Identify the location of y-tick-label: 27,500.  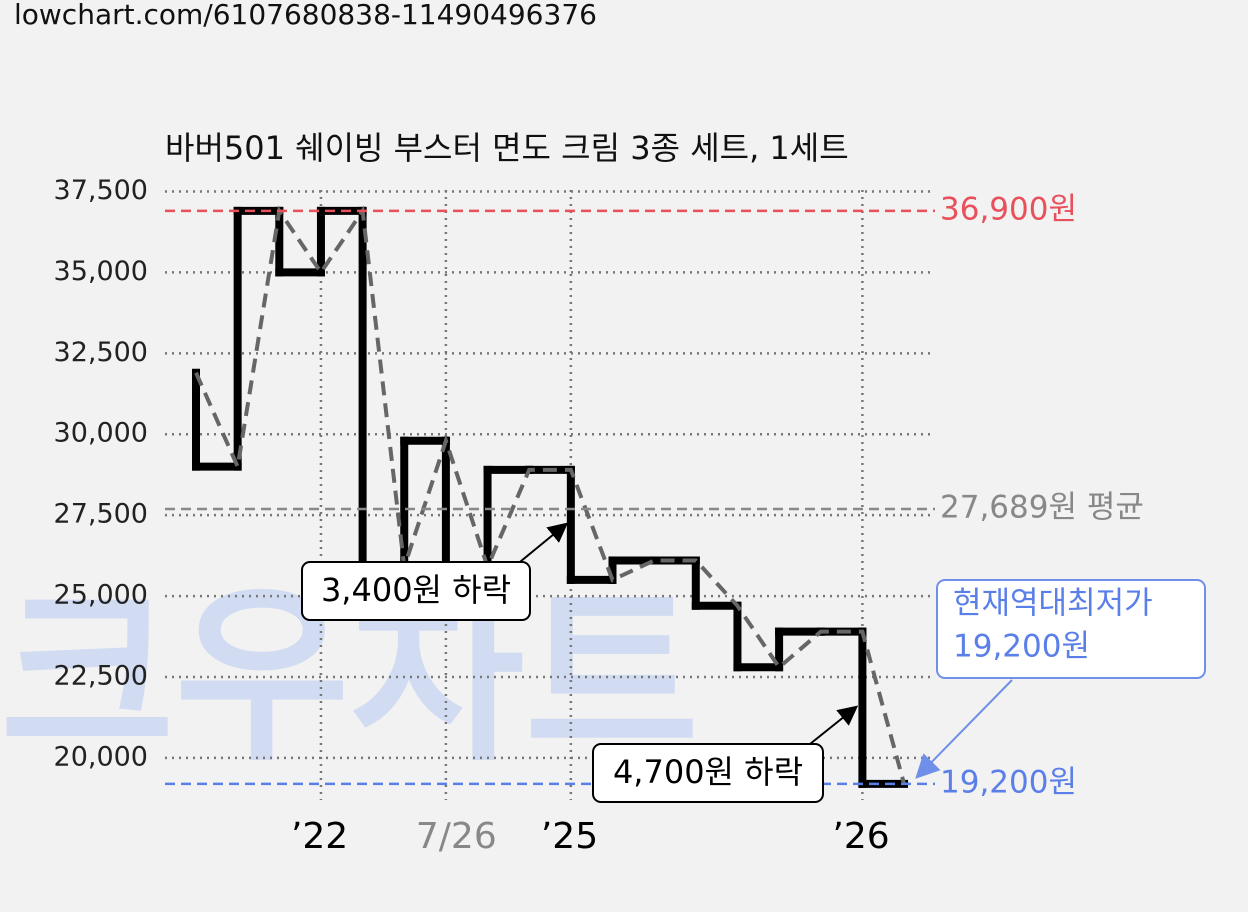
(101, 514).